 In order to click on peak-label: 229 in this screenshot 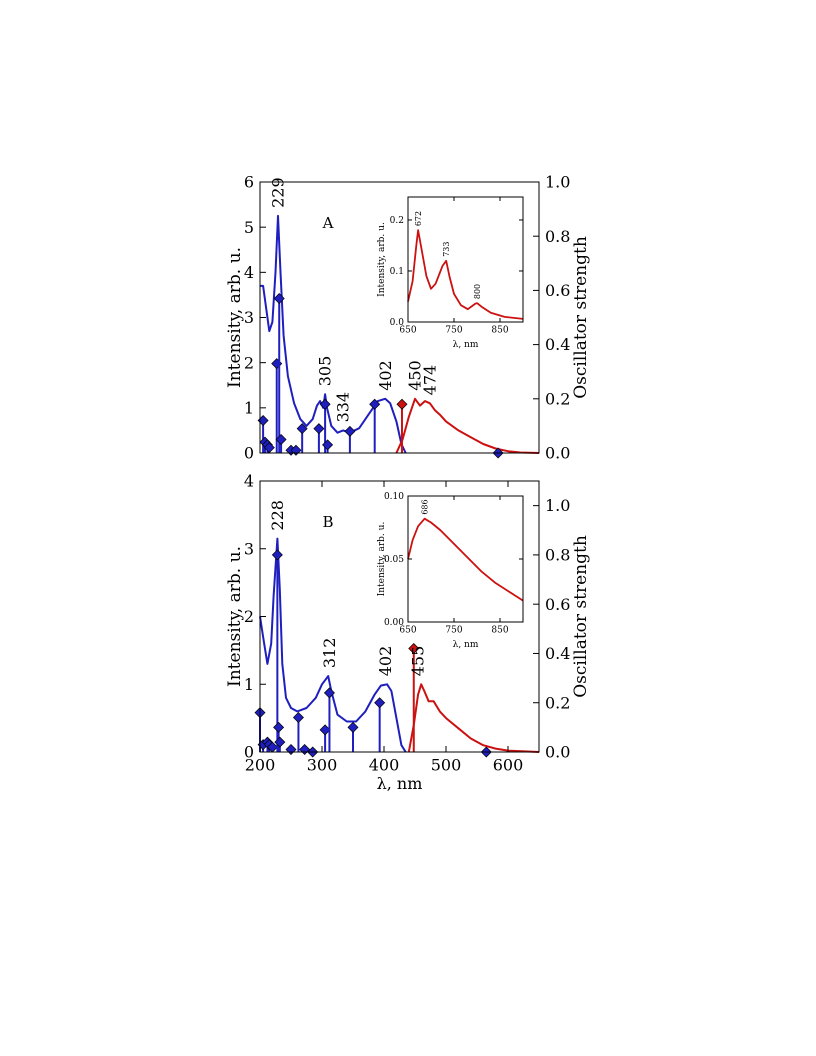, I will do `click(278, 192)`.